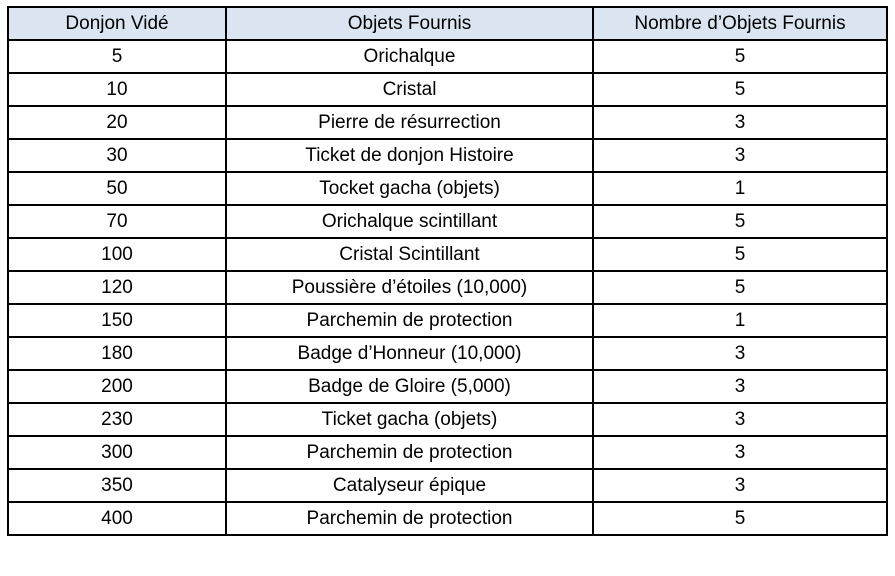 The width and height of the screenshot is (895, 576). I want to click on objet-cell: Orichalque, so click(409, 56).